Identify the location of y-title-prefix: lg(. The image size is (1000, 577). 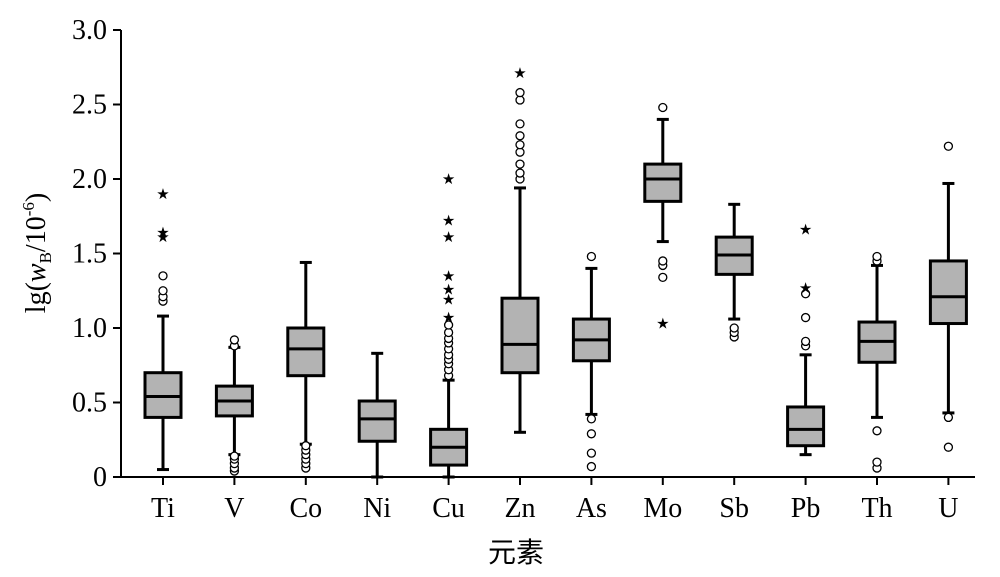
(36, 297).